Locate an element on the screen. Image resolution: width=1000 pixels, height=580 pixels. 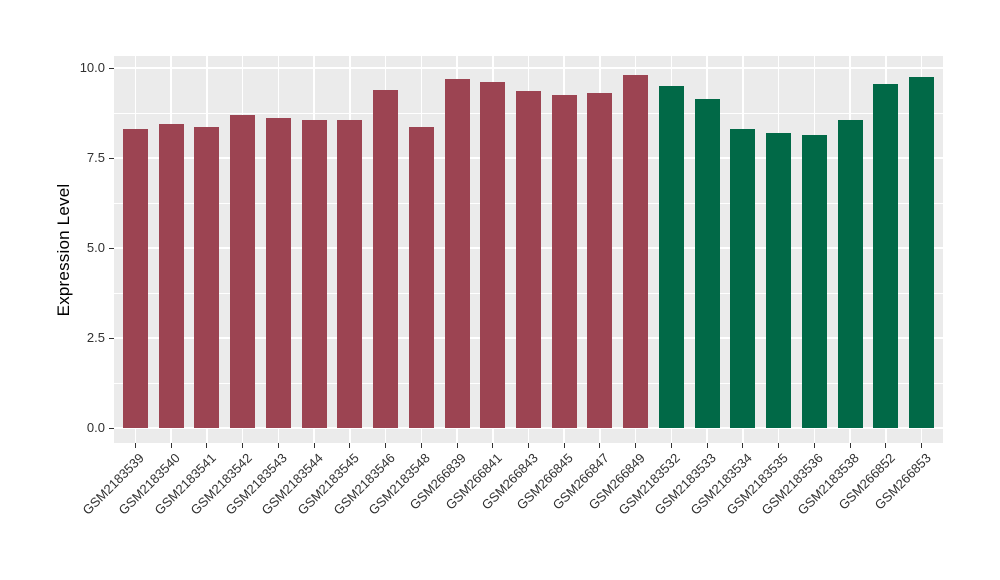
y-tick-label: 2.5 is located at coordinates (95, 337).